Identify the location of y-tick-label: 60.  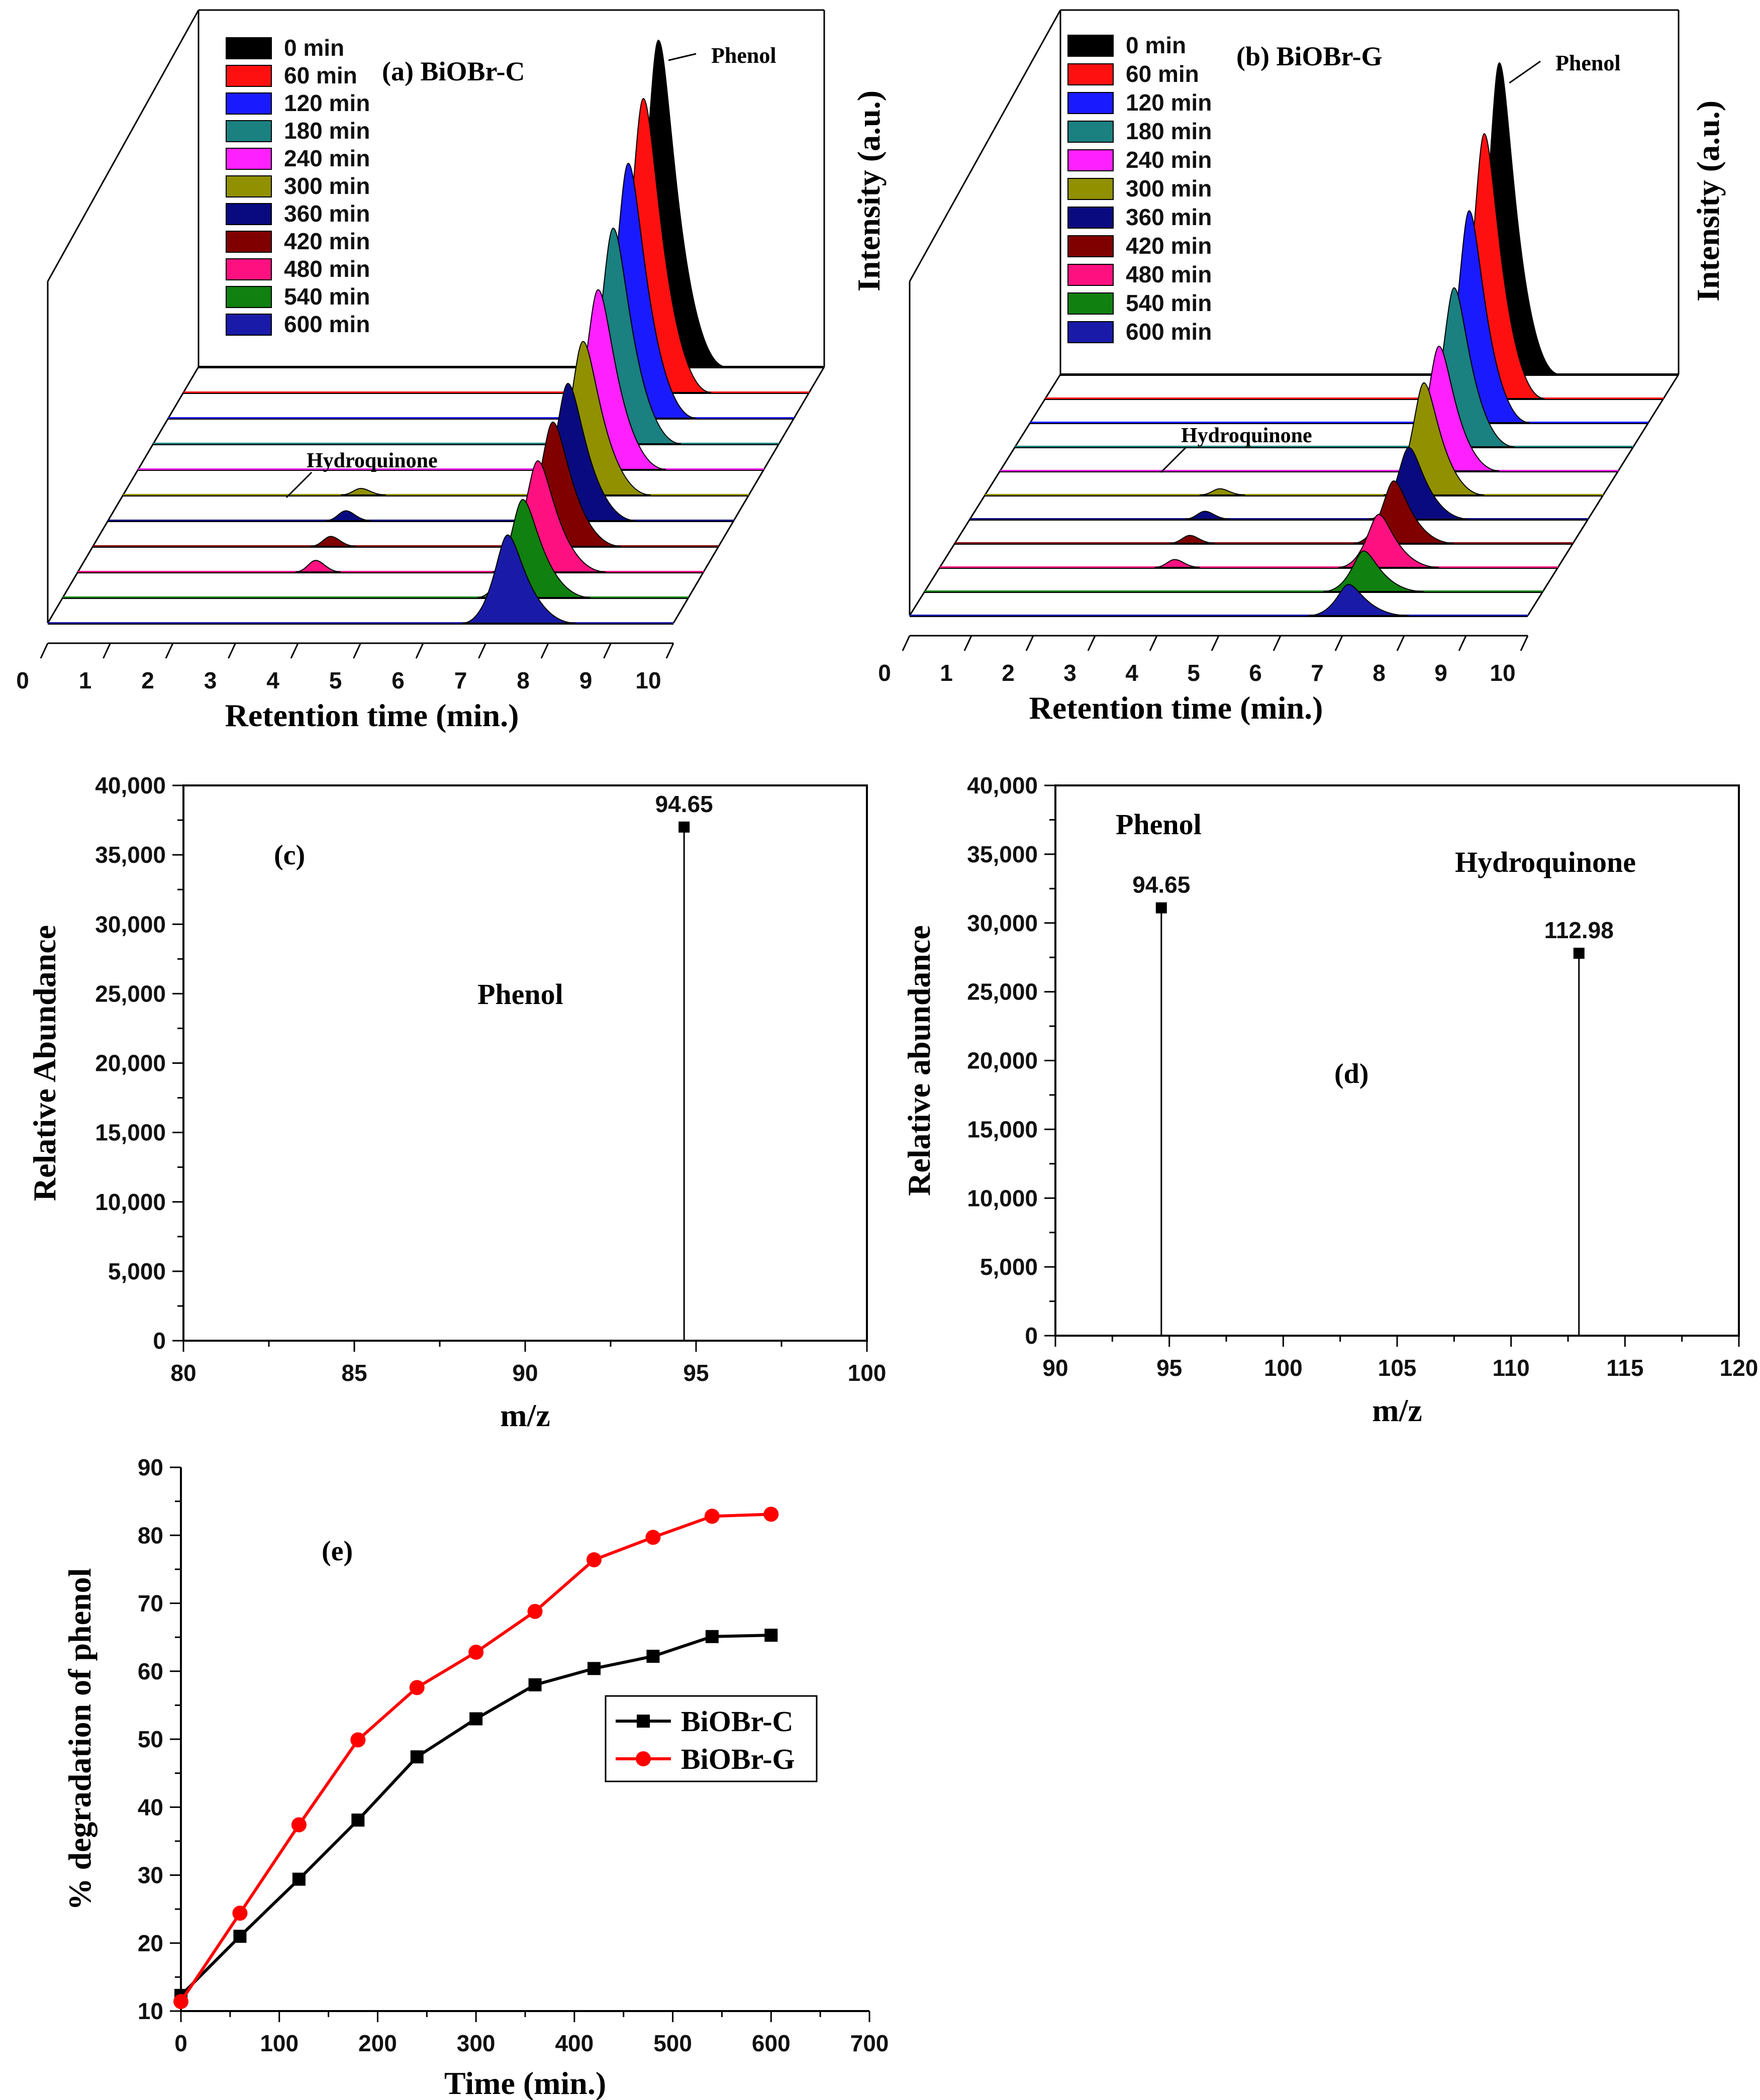
(150, 1671).